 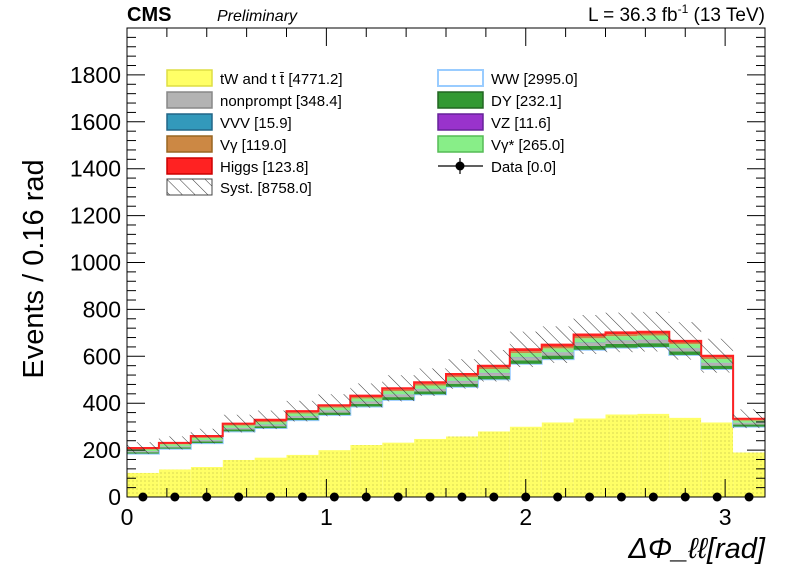 What do you see at coordinates (460, 166) in the screenshot?
I see `legend-marker-dot` at bounding box center [460, 166].